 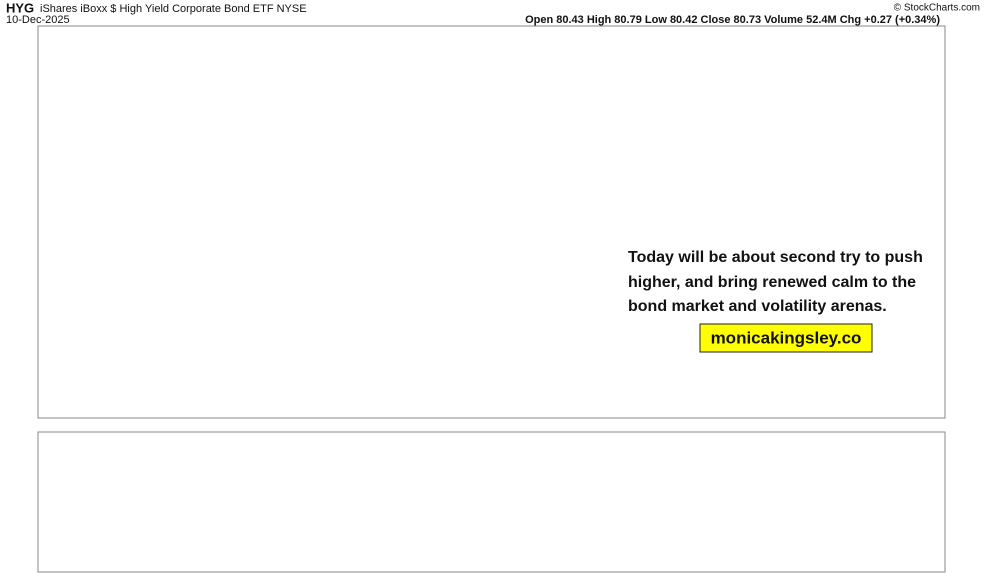 I want to click on annotation-line: Today will be about second try to push, so click(x=775, y=257).